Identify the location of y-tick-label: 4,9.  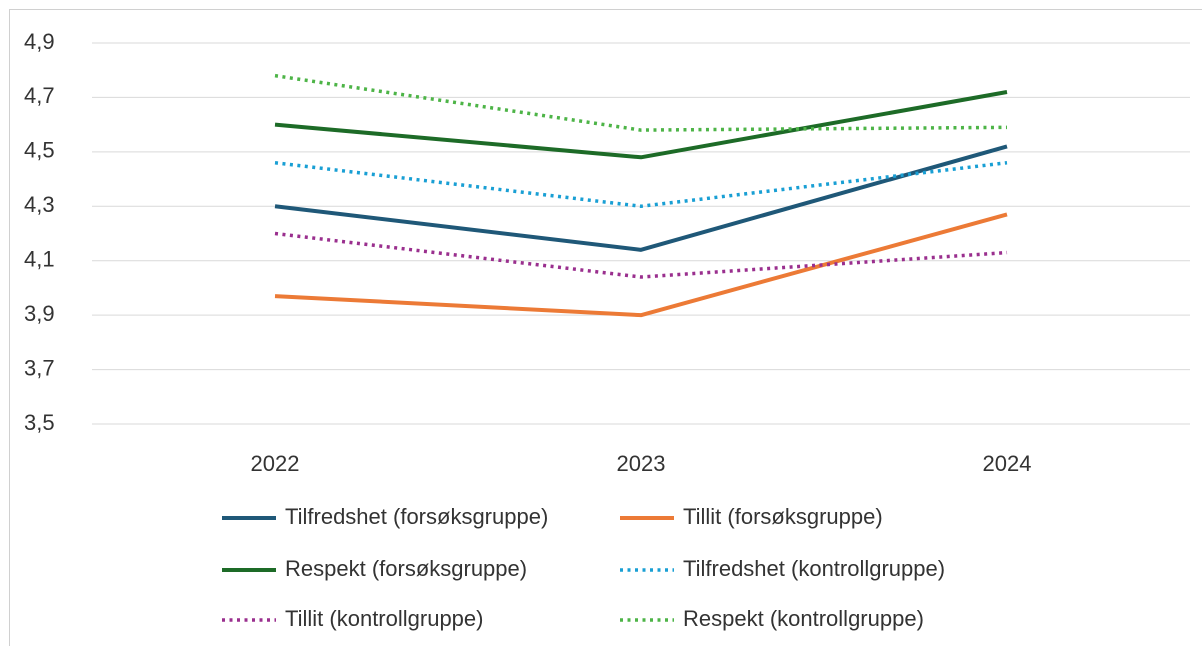
(39, 41).